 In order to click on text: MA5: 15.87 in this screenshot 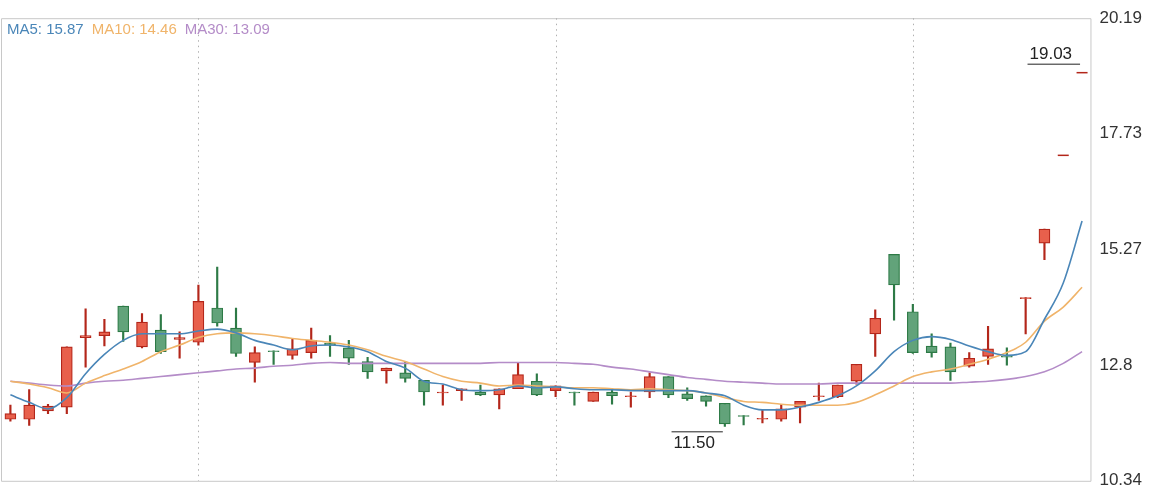, I will do `click(45, 28)`.